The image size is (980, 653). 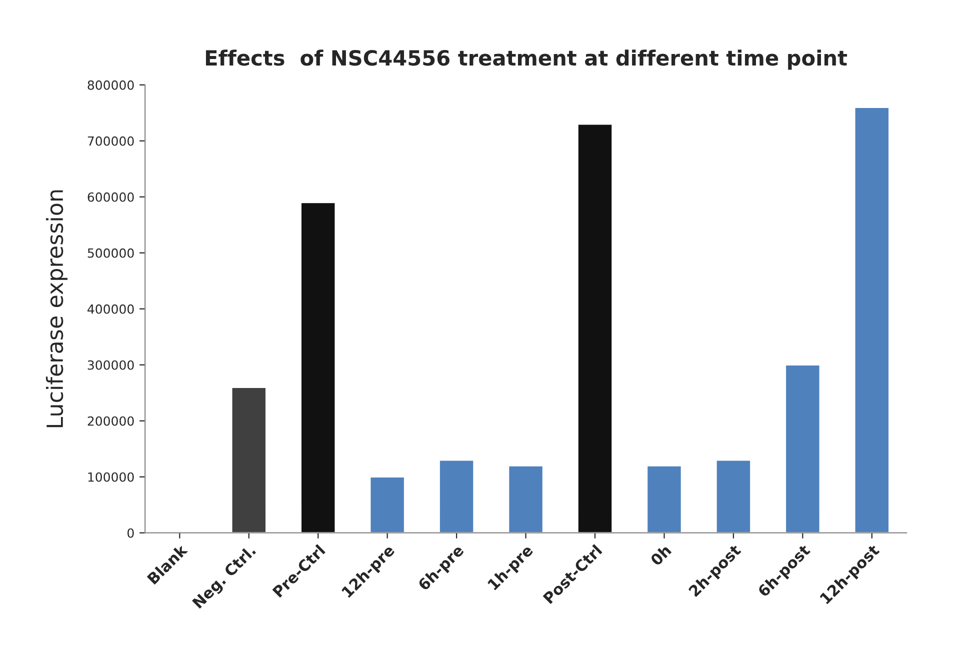 I want to click on y-tick-label: 800000, so click(x=111, y=85).